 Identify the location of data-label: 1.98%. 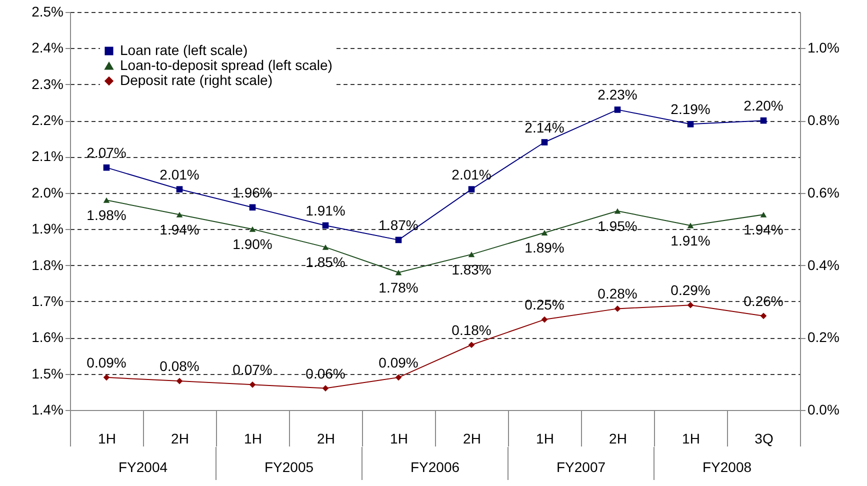
(106, 215).